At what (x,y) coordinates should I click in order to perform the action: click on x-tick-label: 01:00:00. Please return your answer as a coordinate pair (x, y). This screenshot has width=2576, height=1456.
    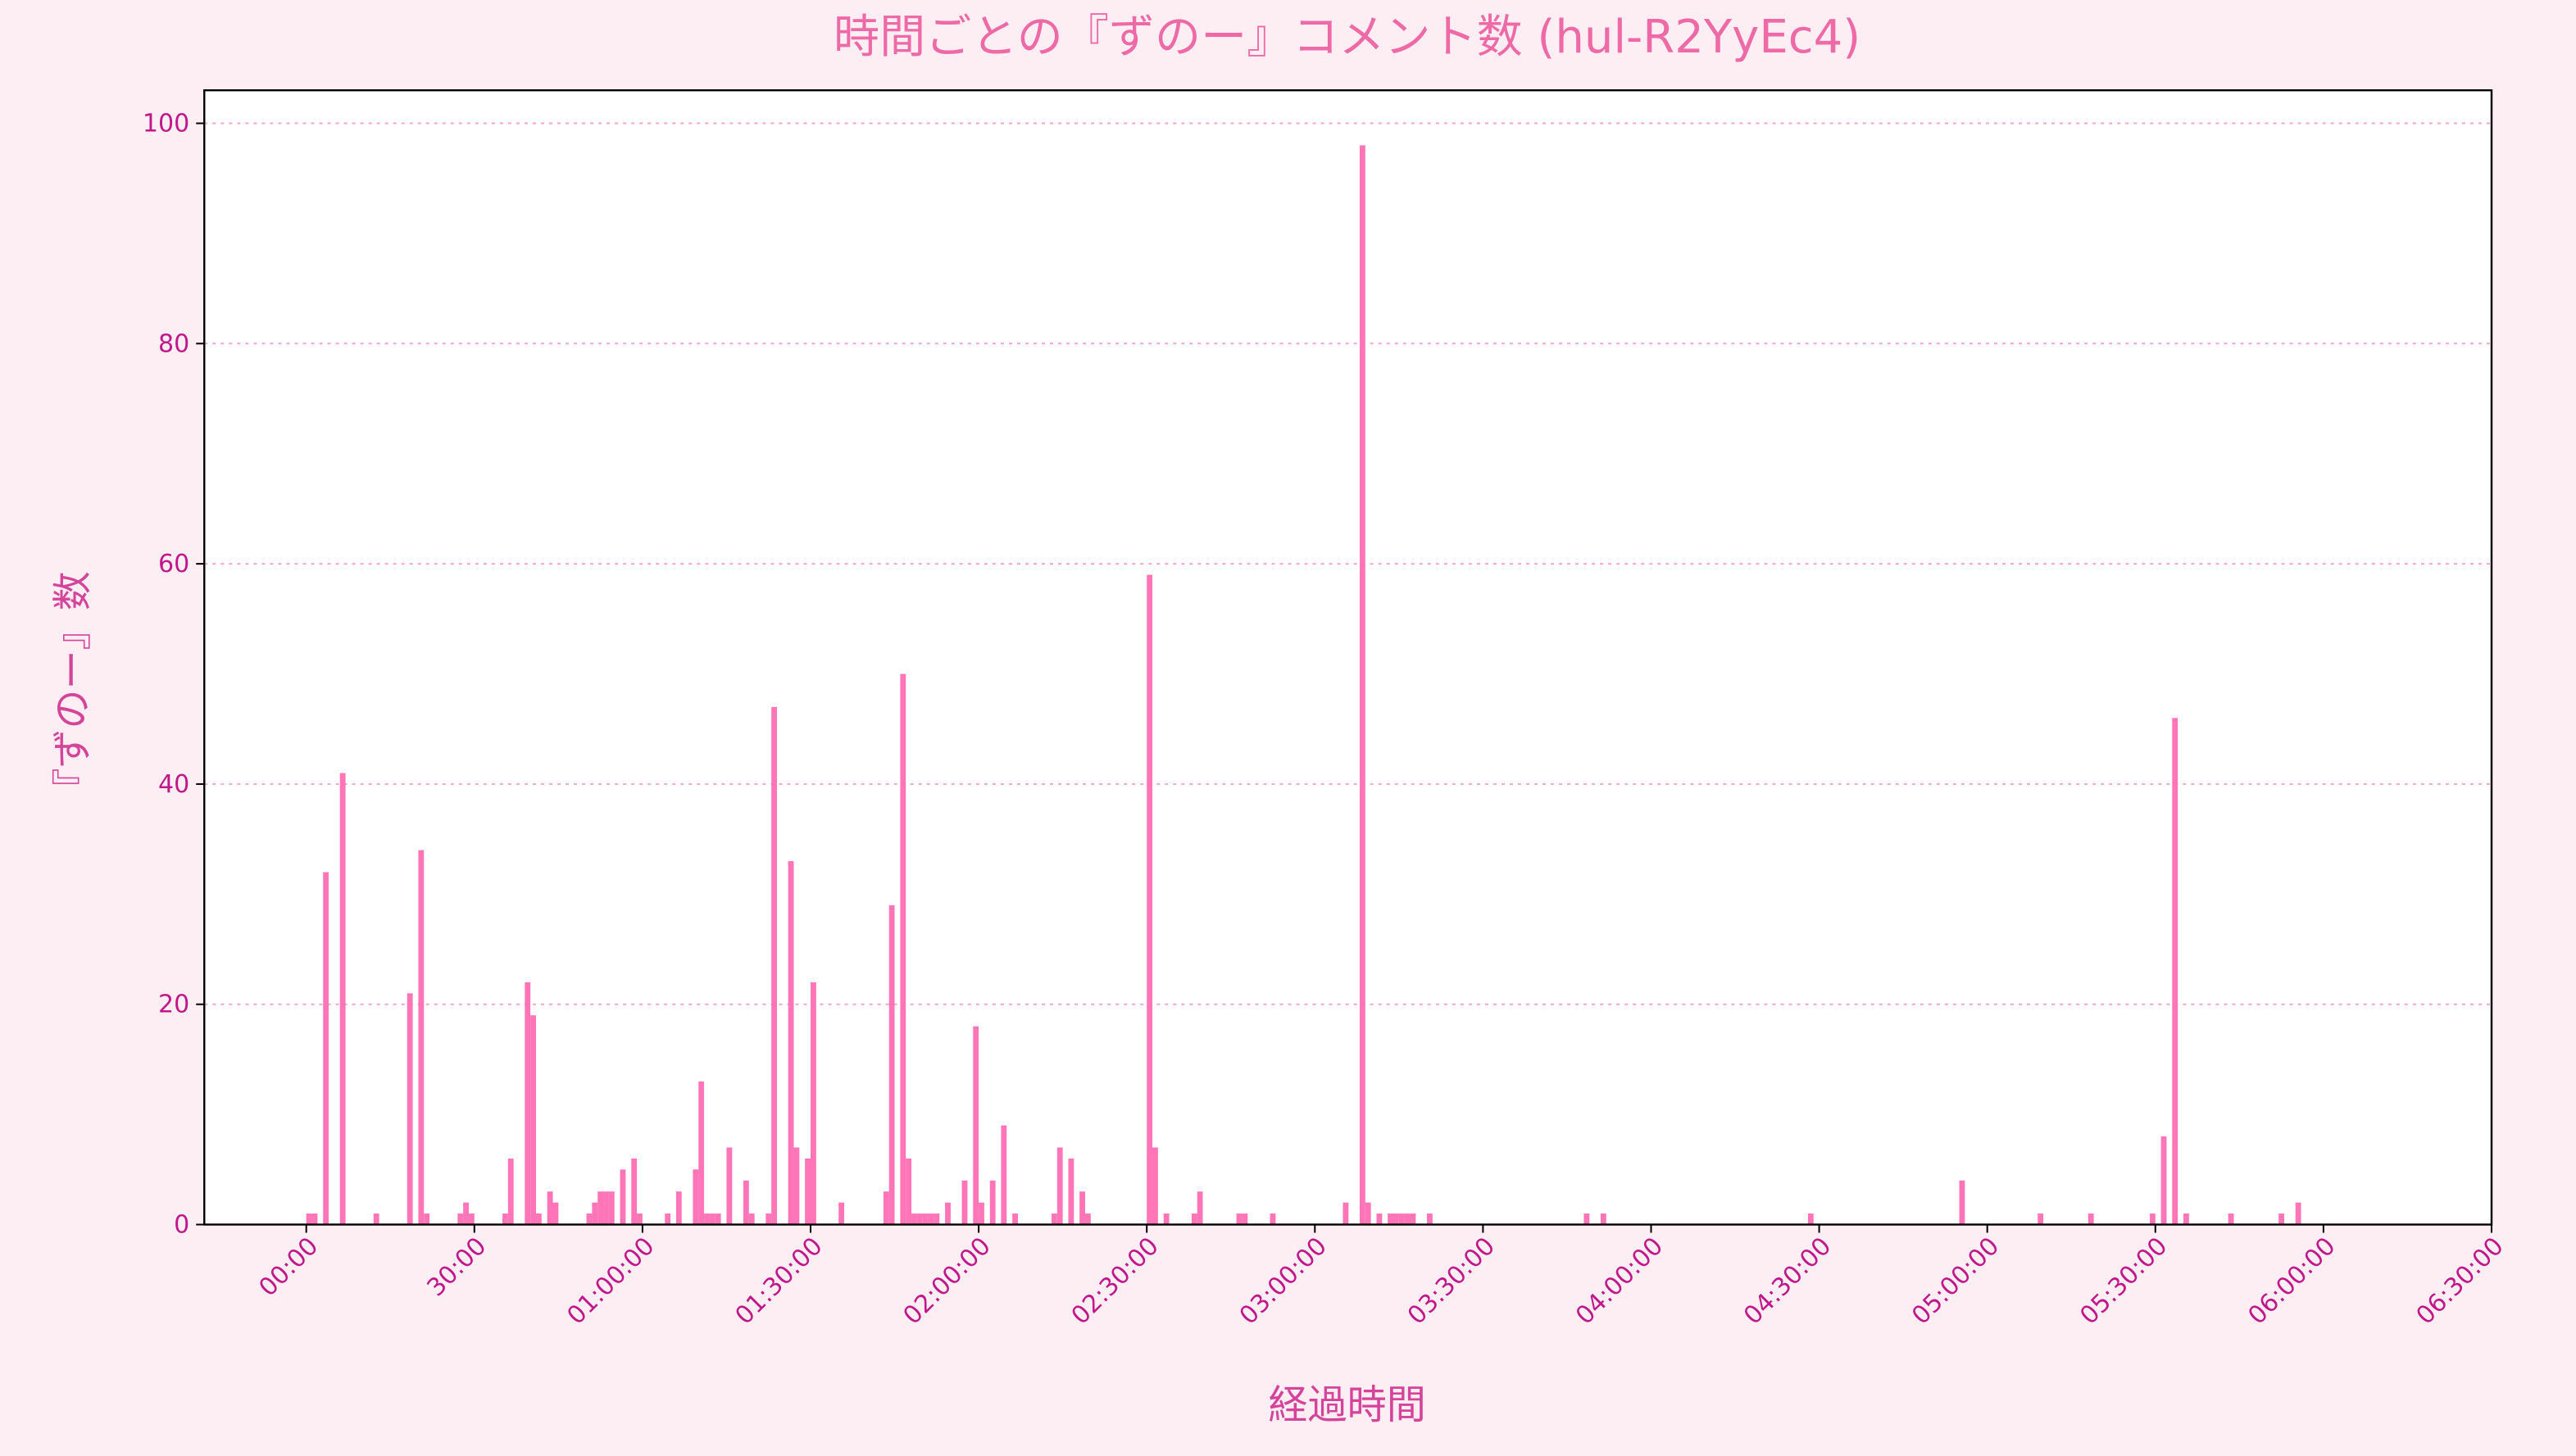
    Looking at the image, I should click on (610, 1281).